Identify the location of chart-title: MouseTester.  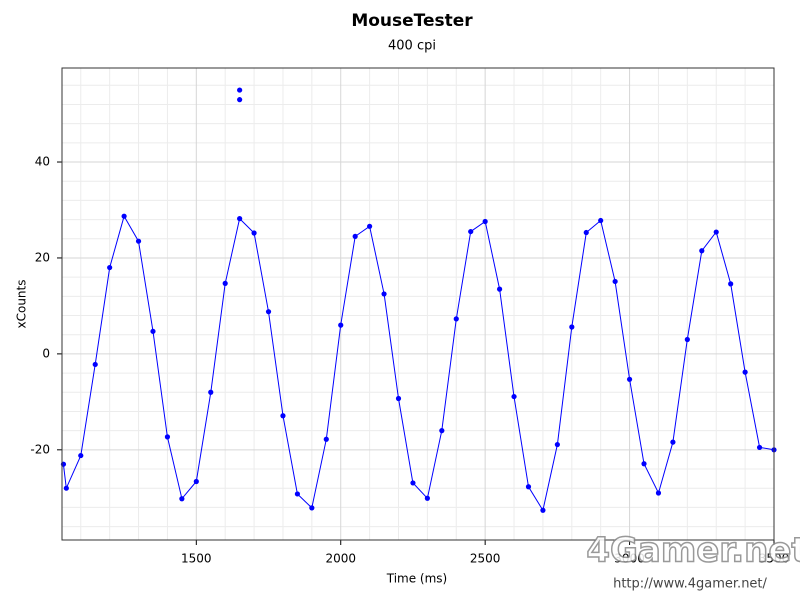
(412, 21).